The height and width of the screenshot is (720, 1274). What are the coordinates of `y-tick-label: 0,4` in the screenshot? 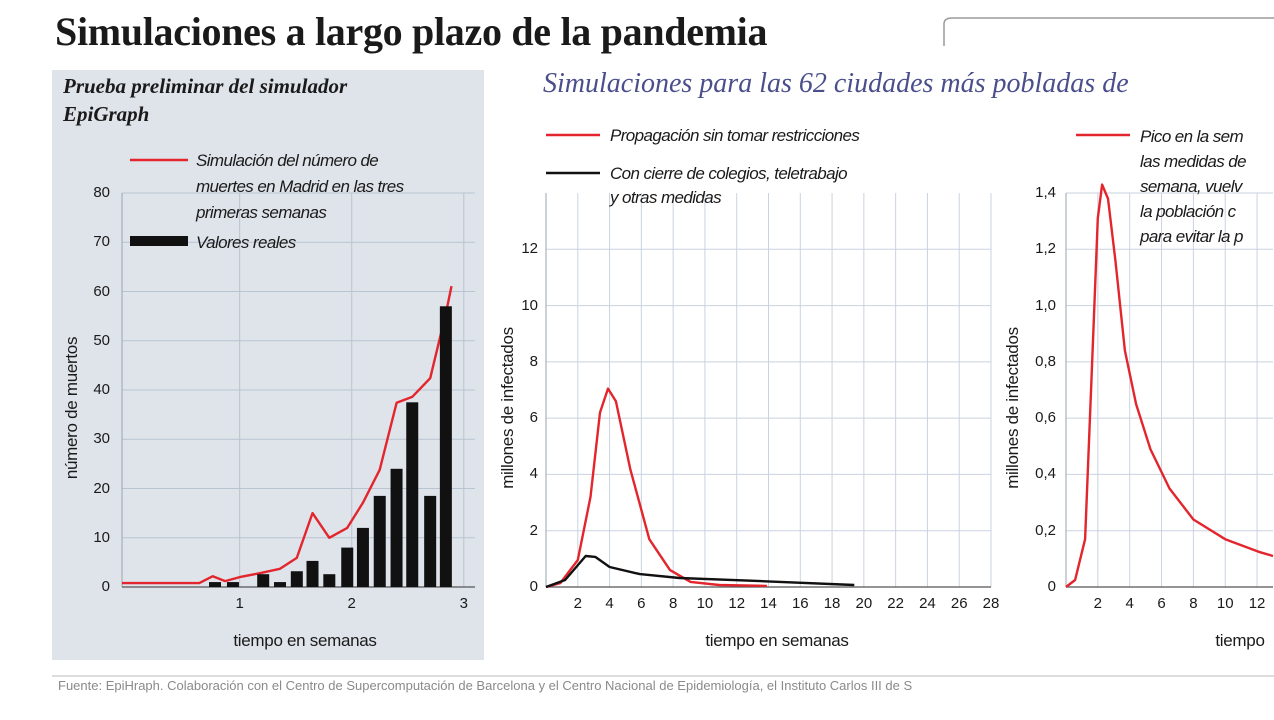 It's located at (1045, 474).